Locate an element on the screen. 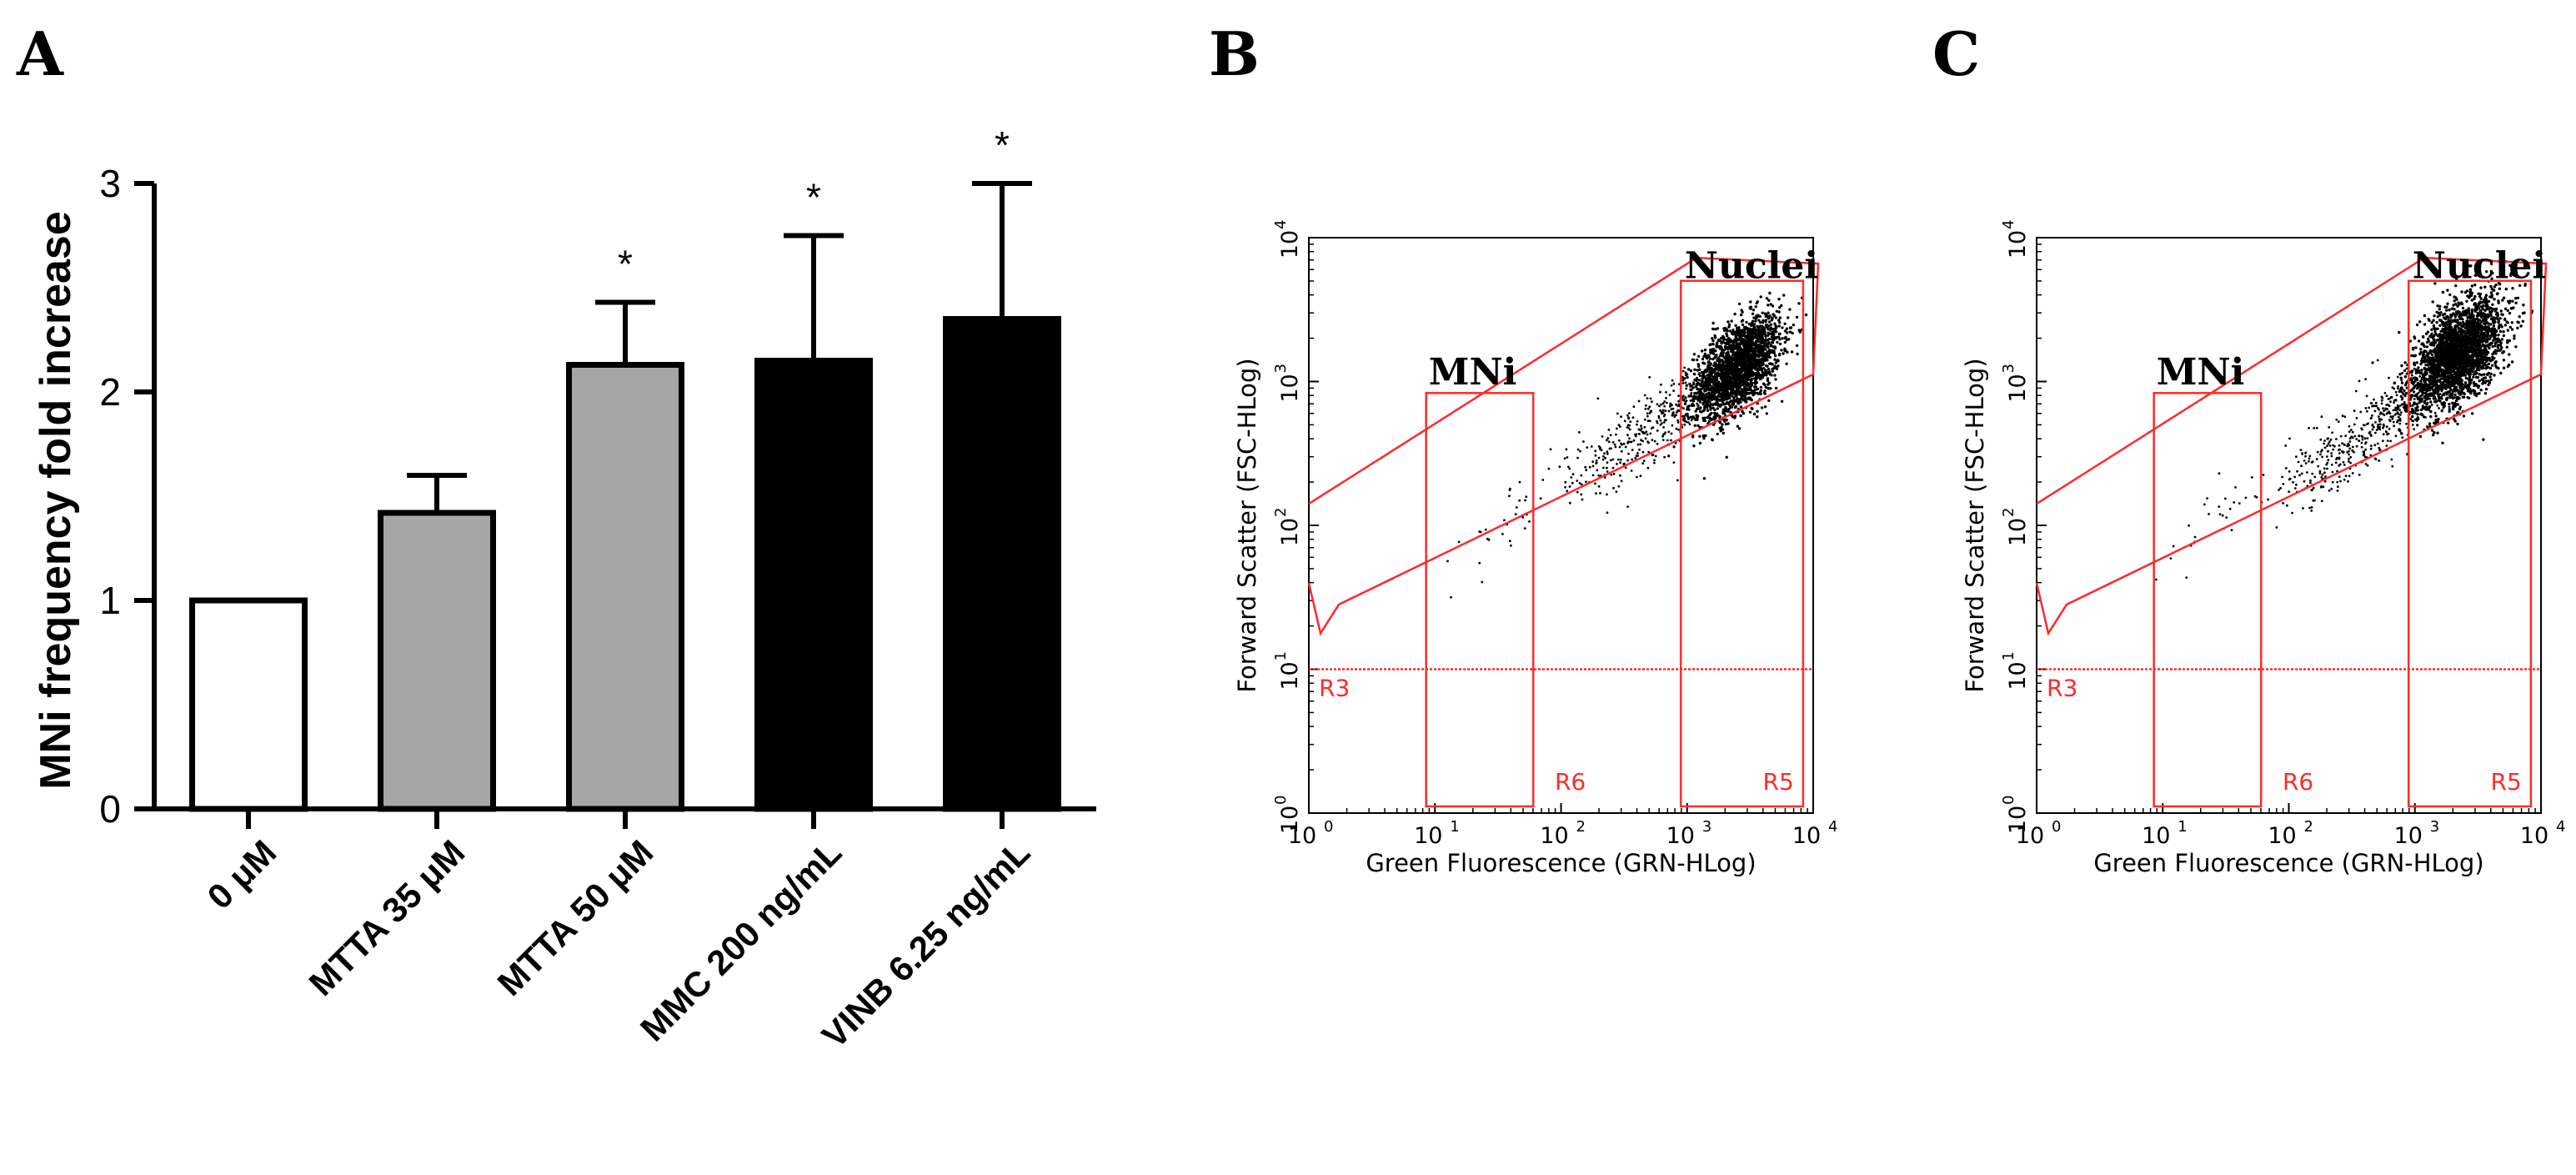  y-tick-label: 10 is located at coordinates (1290, 820).